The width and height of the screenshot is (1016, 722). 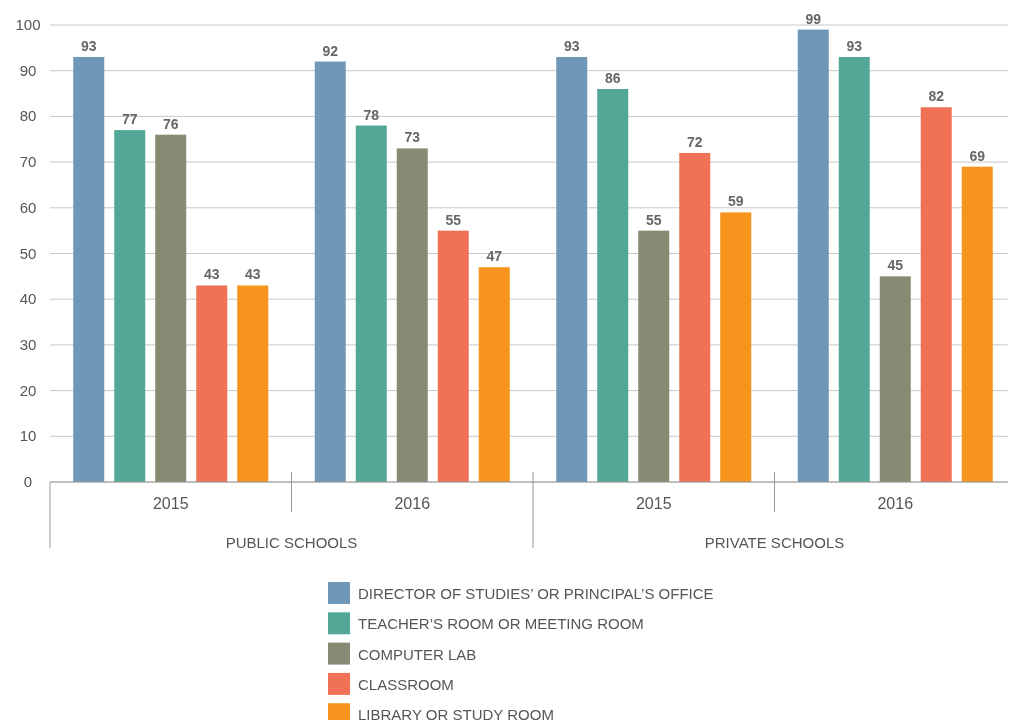 I want to click on y-tick-label: 60, so click(x=28, y=207).